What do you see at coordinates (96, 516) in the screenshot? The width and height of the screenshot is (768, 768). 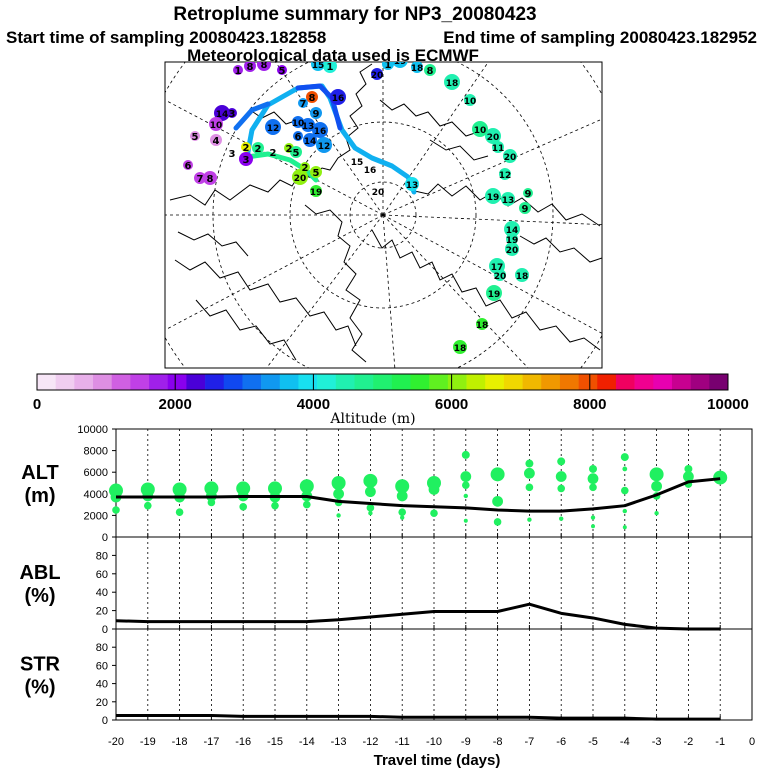 I see `y-tick-label: 2000` at bounding box center [96, 516].